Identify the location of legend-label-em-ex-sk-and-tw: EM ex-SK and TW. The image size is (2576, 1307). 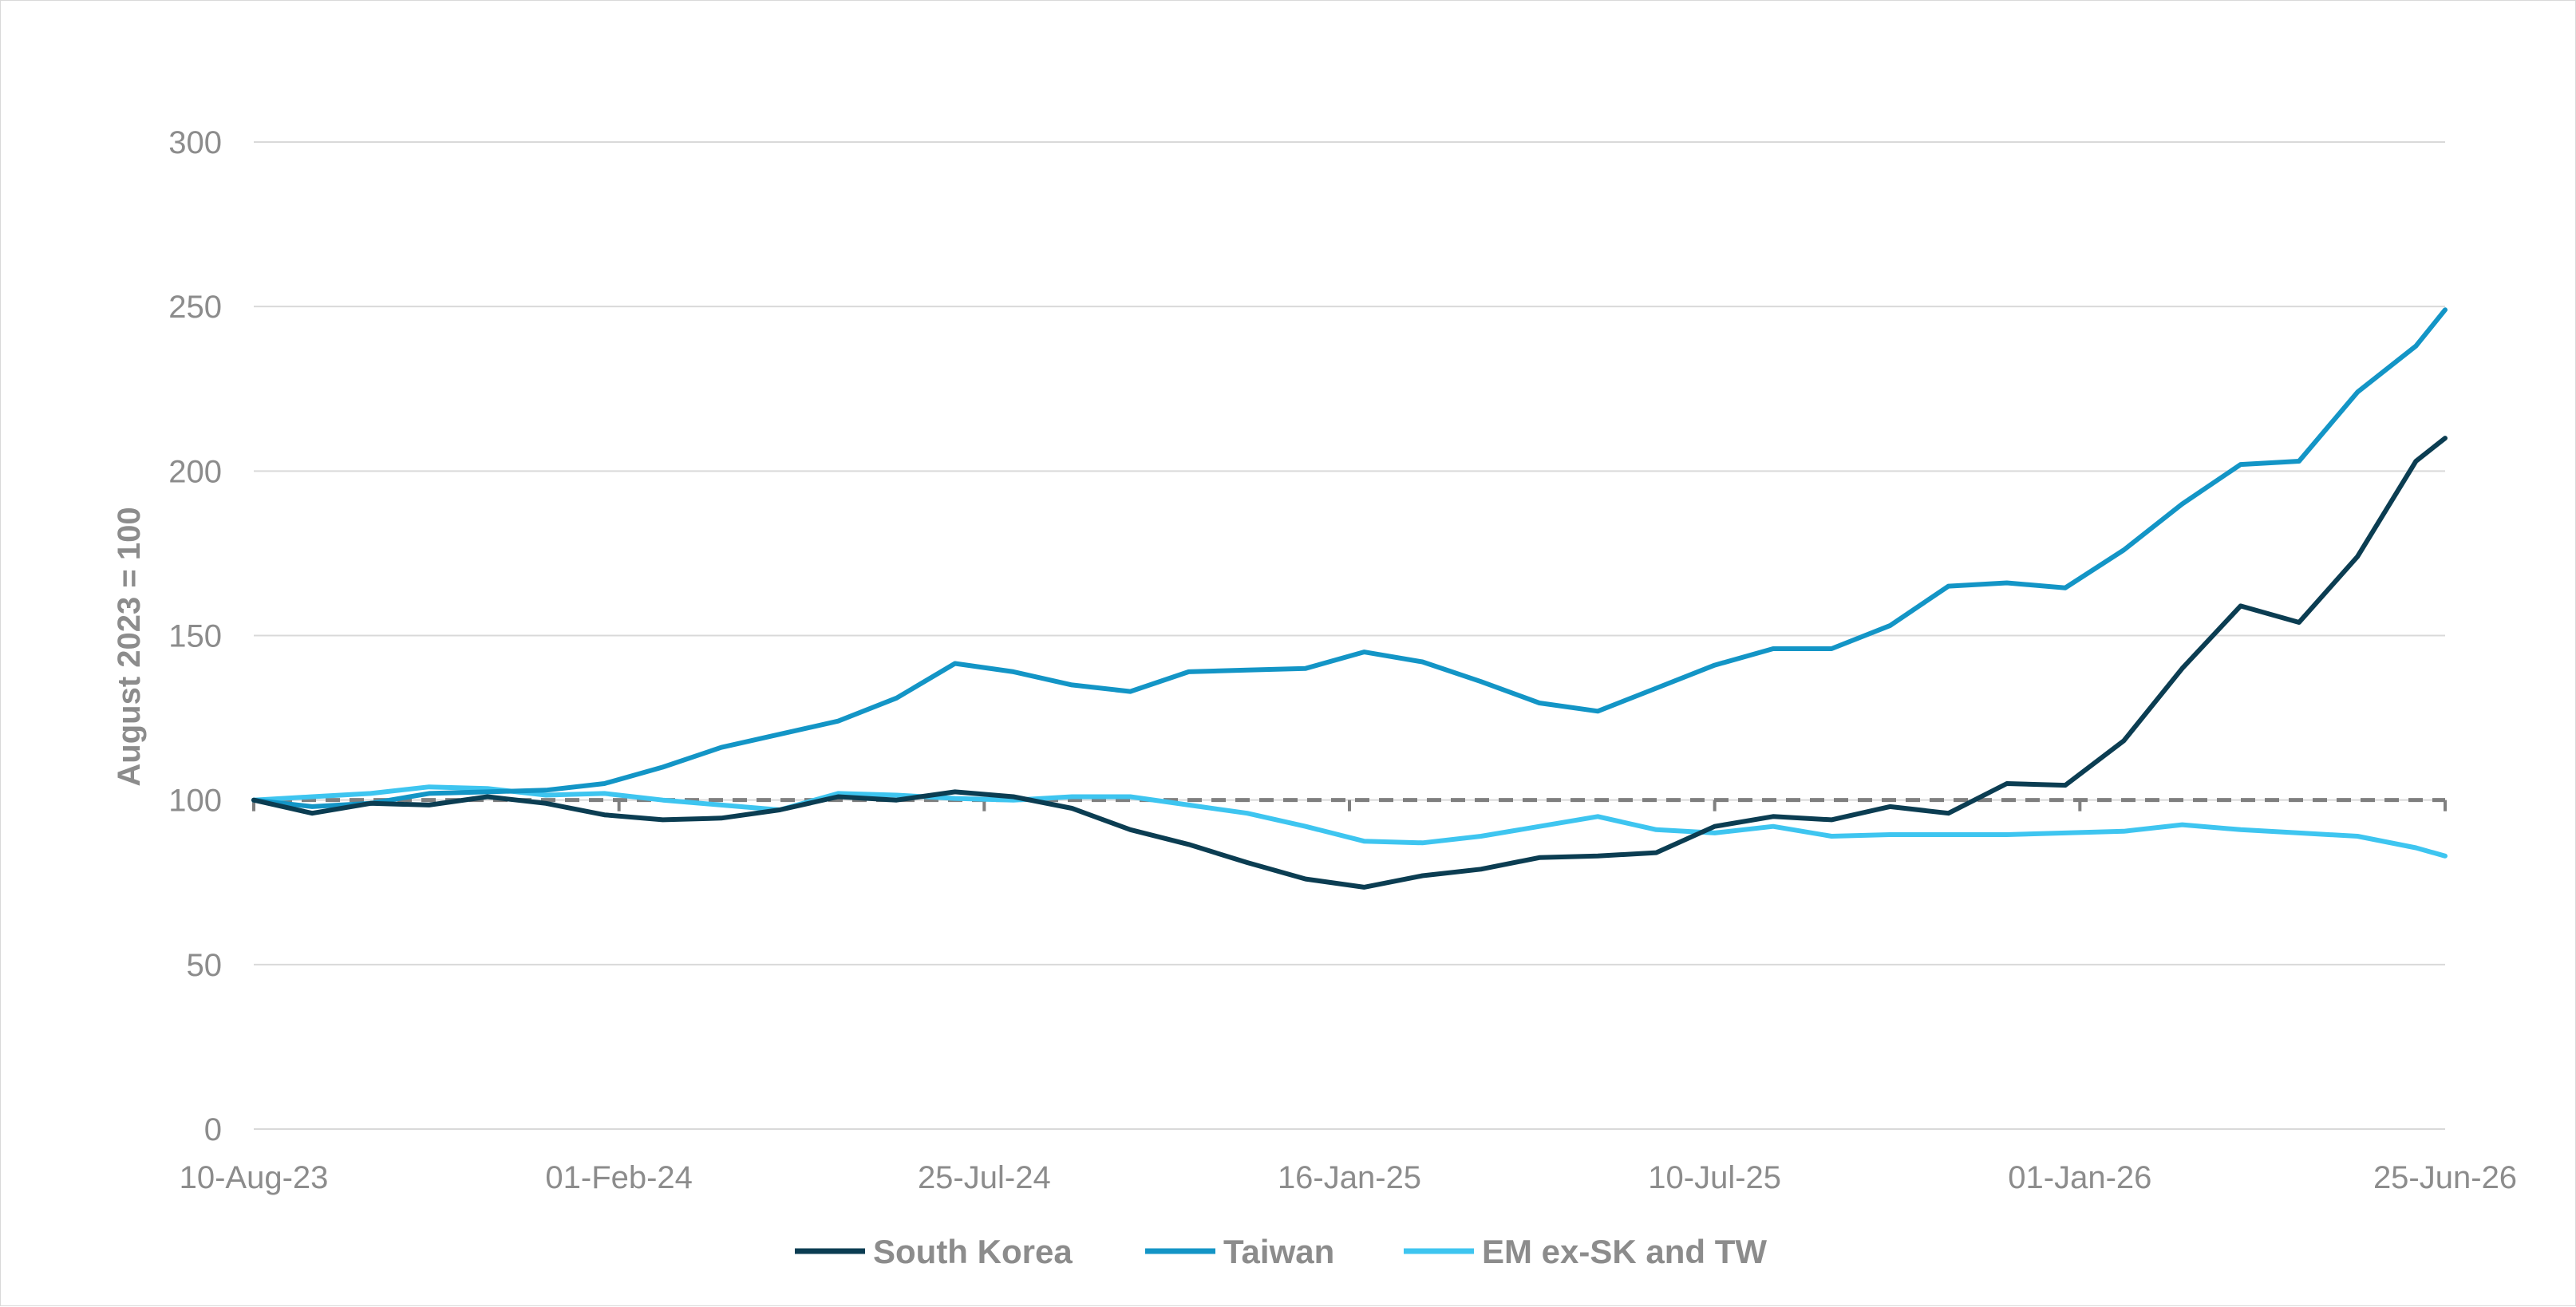
(1624, 1252).